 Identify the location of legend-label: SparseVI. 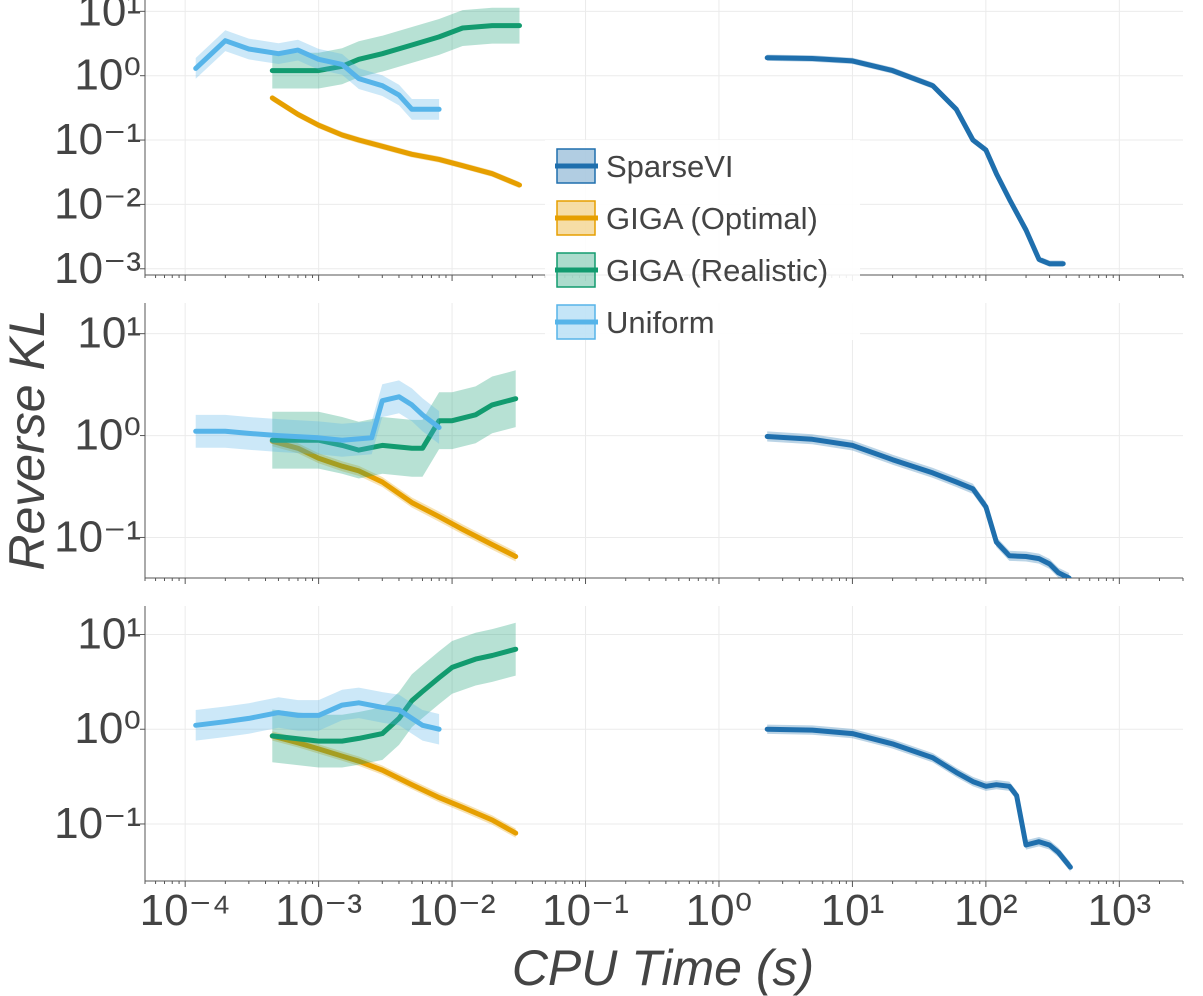
(670, 166).